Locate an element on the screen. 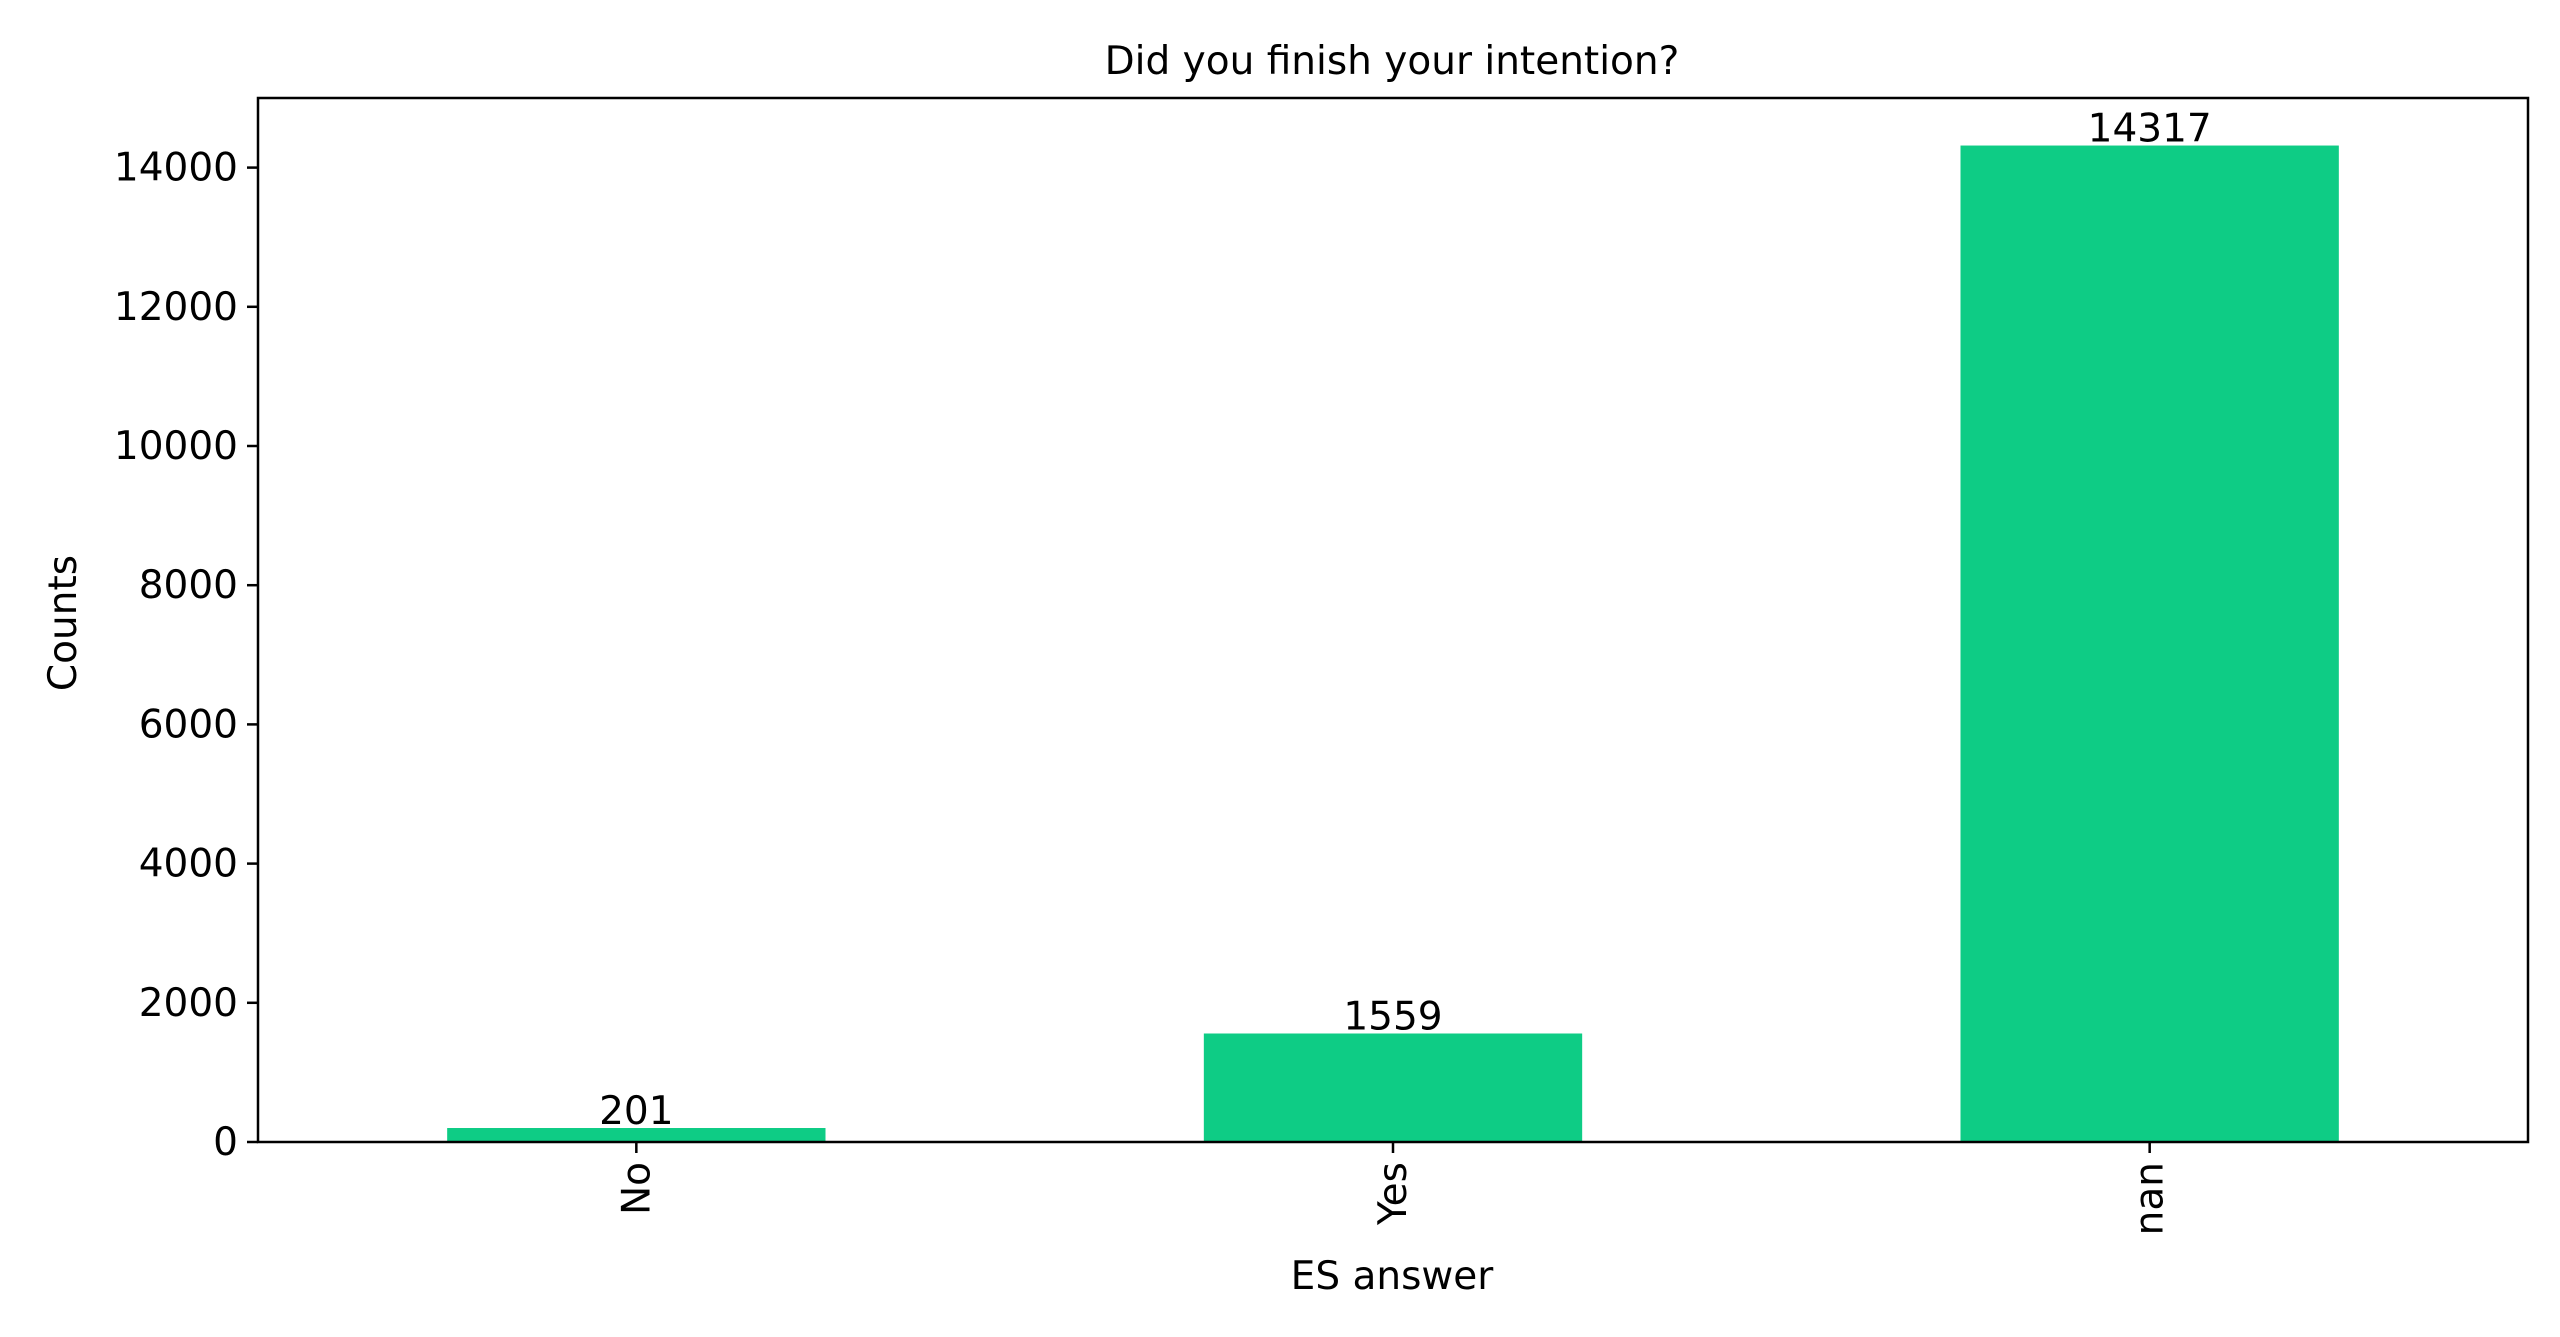 This screenshot has width=2560, height=1337. y-axis-label: Counts is located at coordinates (63, 623).